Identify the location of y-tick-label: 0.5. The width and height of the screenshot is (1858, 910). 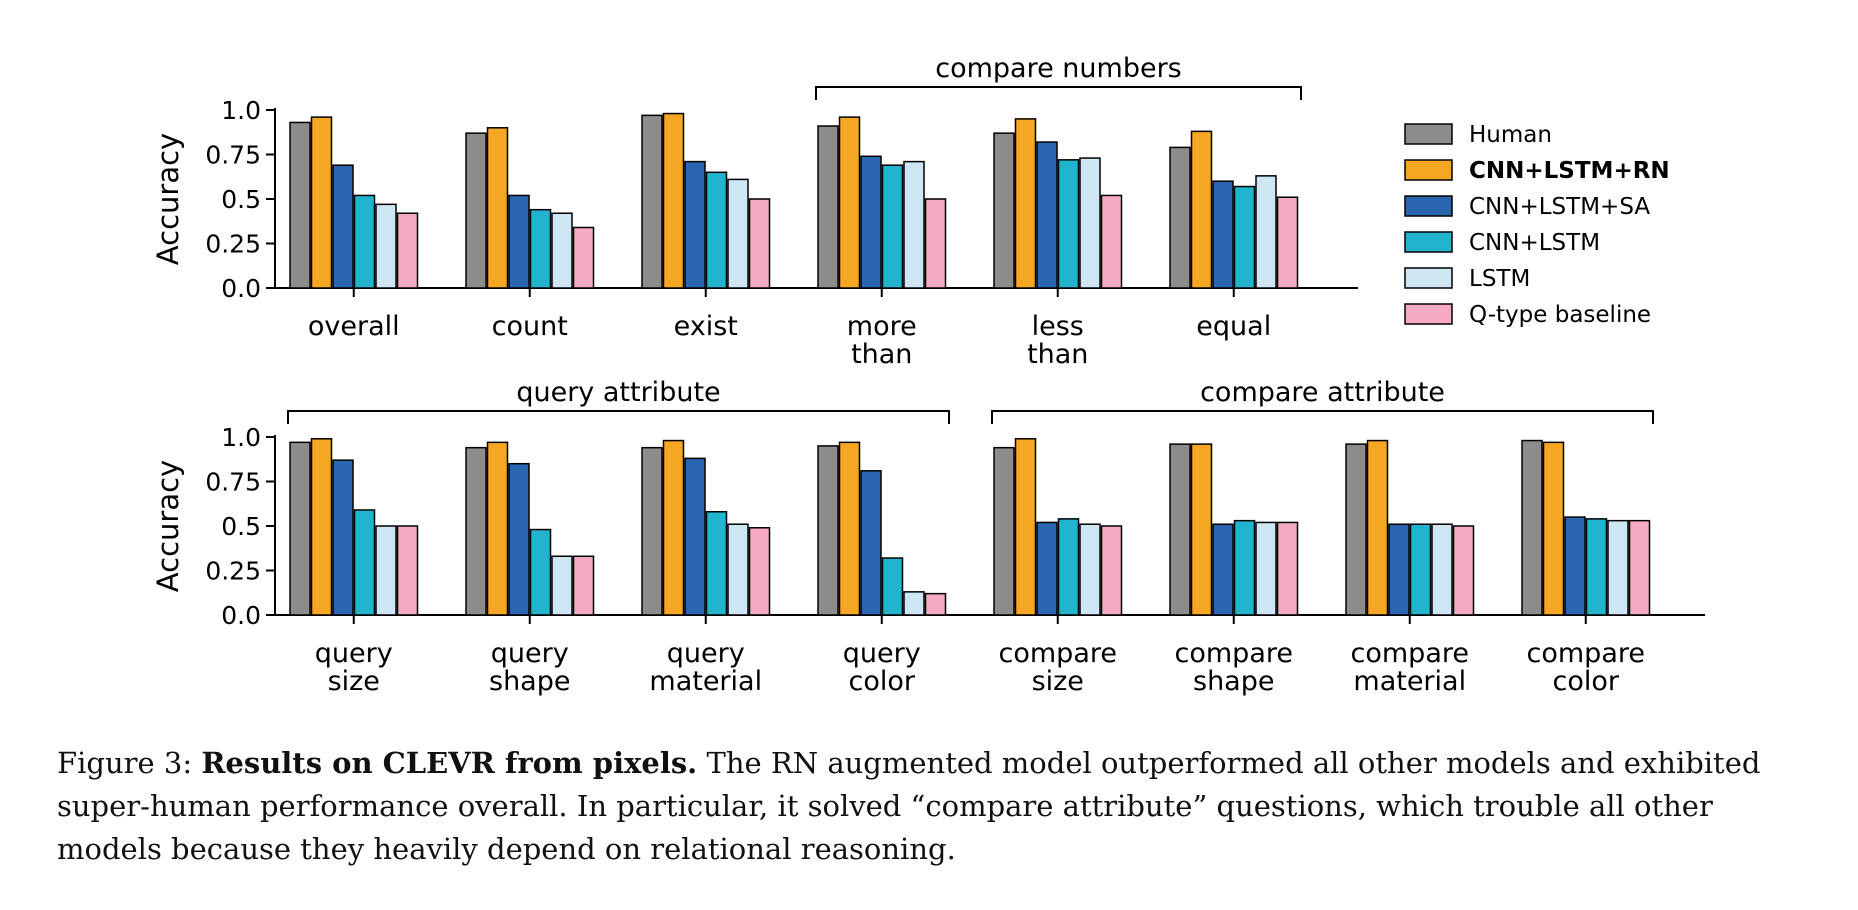
(241, 199).